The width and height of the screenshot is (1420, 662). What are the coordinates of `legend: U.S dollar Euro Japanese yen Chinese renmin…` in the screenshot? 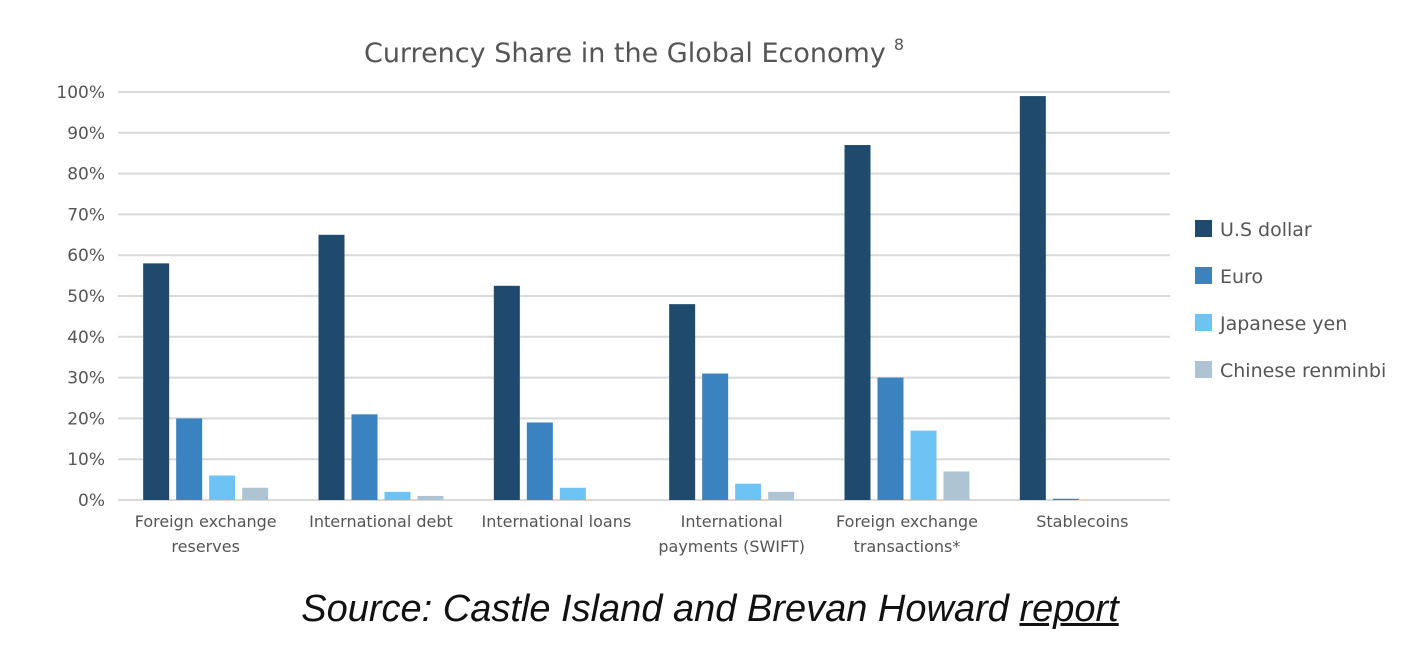 It's located at (1290, 300).